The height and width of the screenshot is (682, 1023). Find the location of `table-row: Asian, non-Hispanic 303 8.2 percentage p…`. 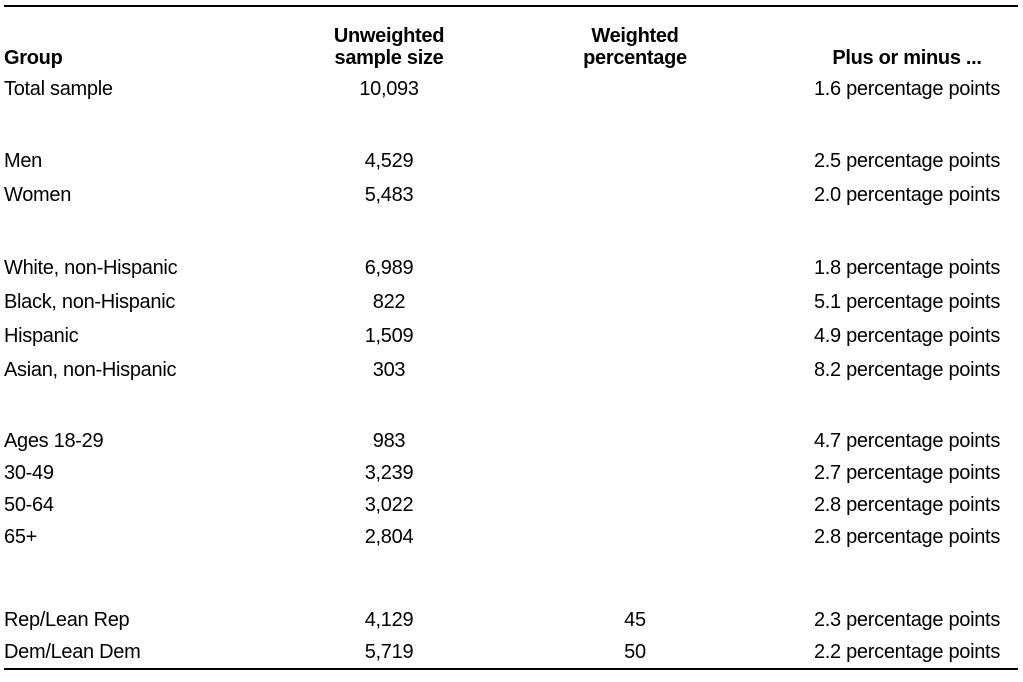

table-row: Asian, non-Hispanic 303 8.2 percentage p… is located at coordinates (511, 370).